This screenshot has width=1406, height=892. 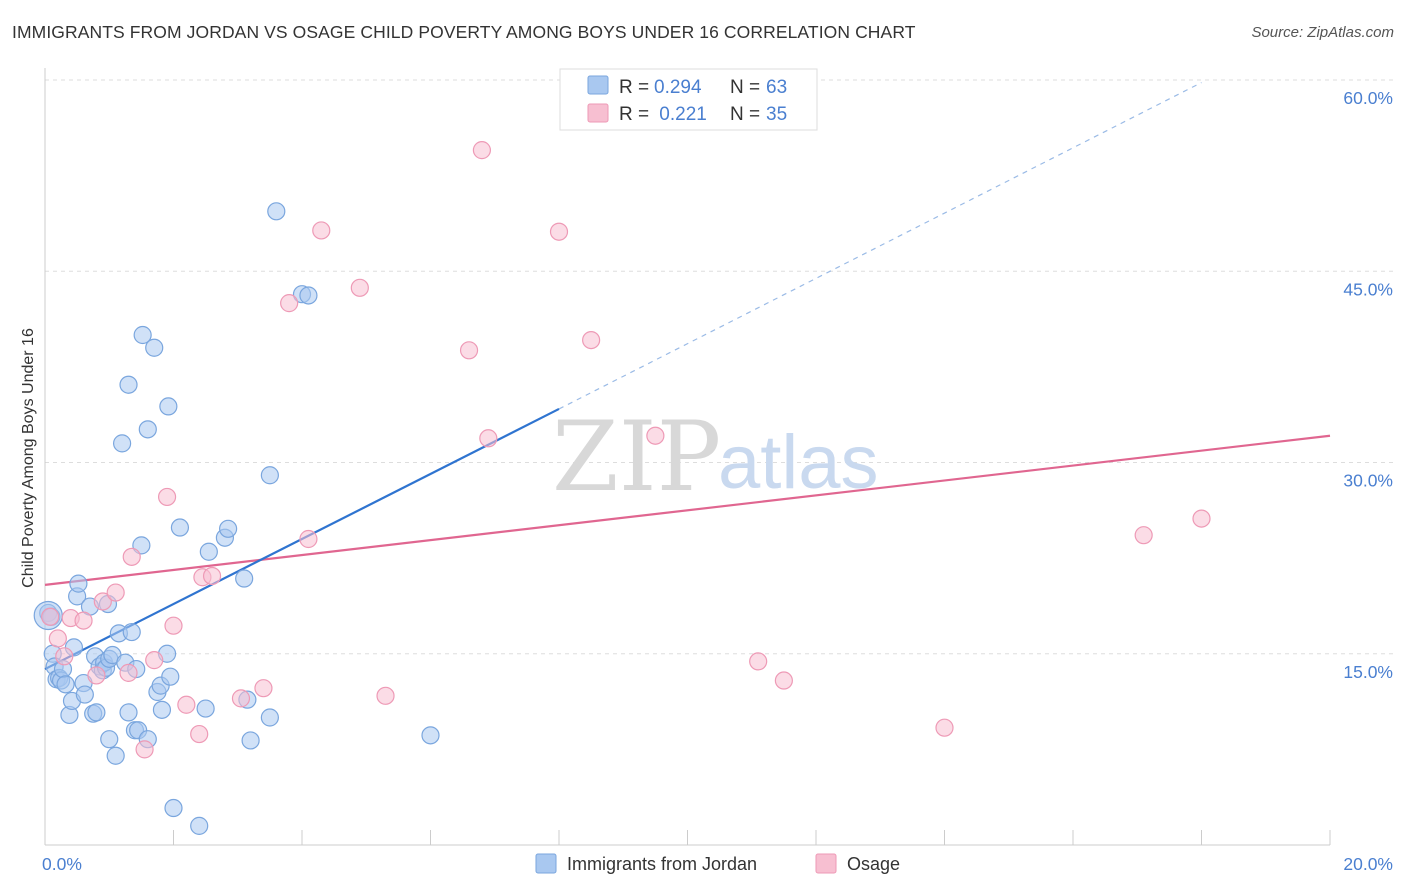 I want to click on legend-swatch-blue, so click(x=598, y=85).